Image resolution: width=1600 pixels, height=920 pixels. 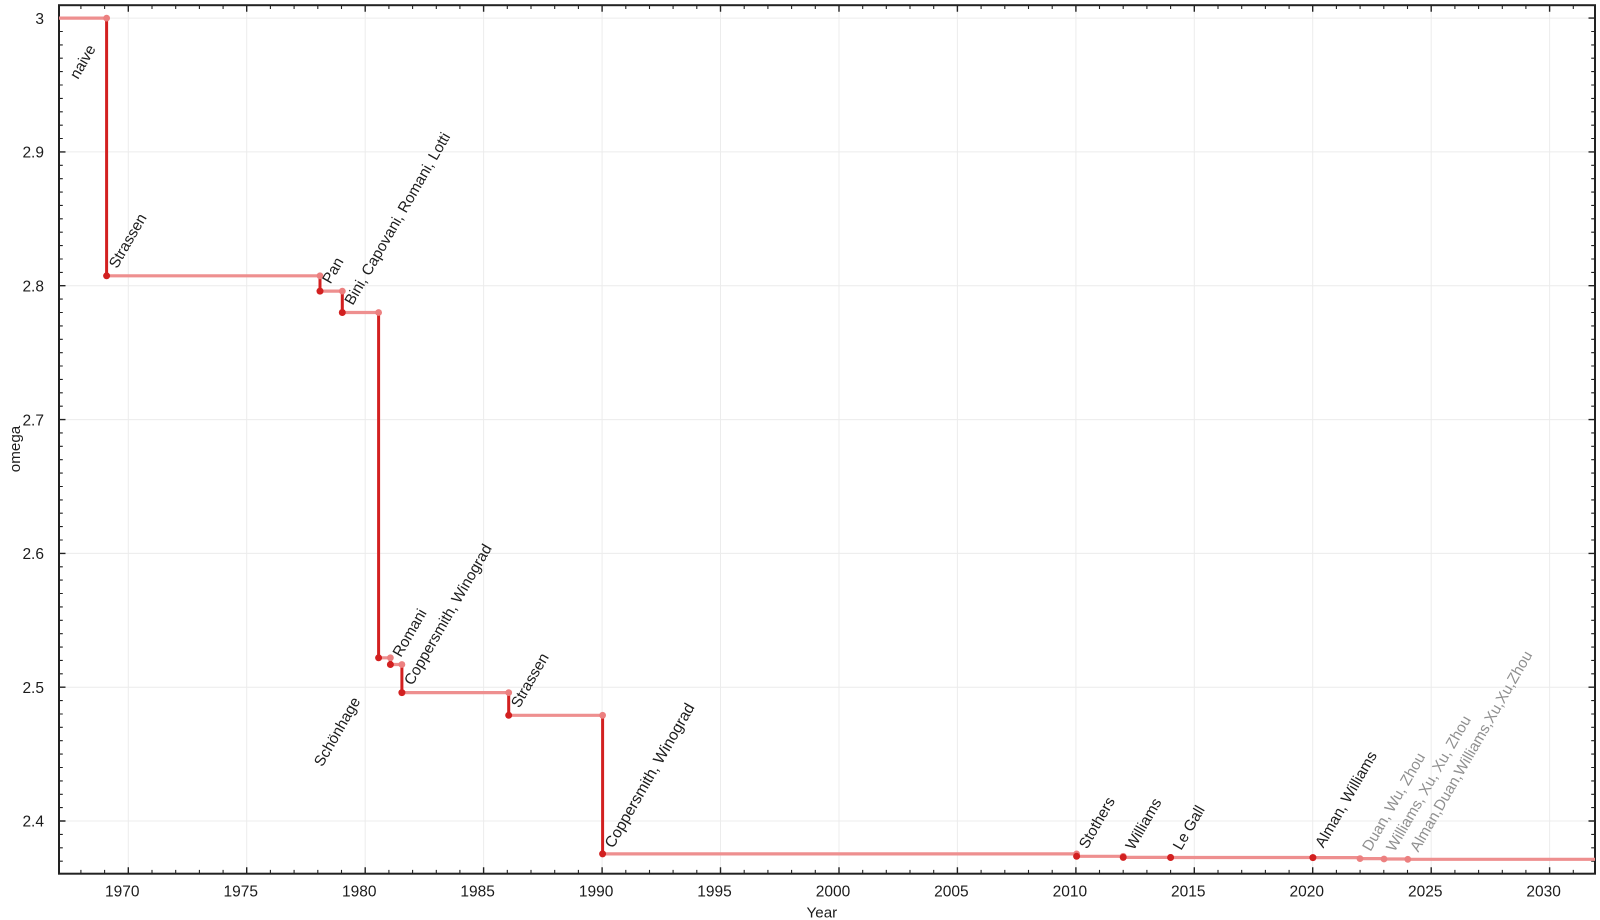 I want to click on svg-text: 1980, so click(x=359, y=892).